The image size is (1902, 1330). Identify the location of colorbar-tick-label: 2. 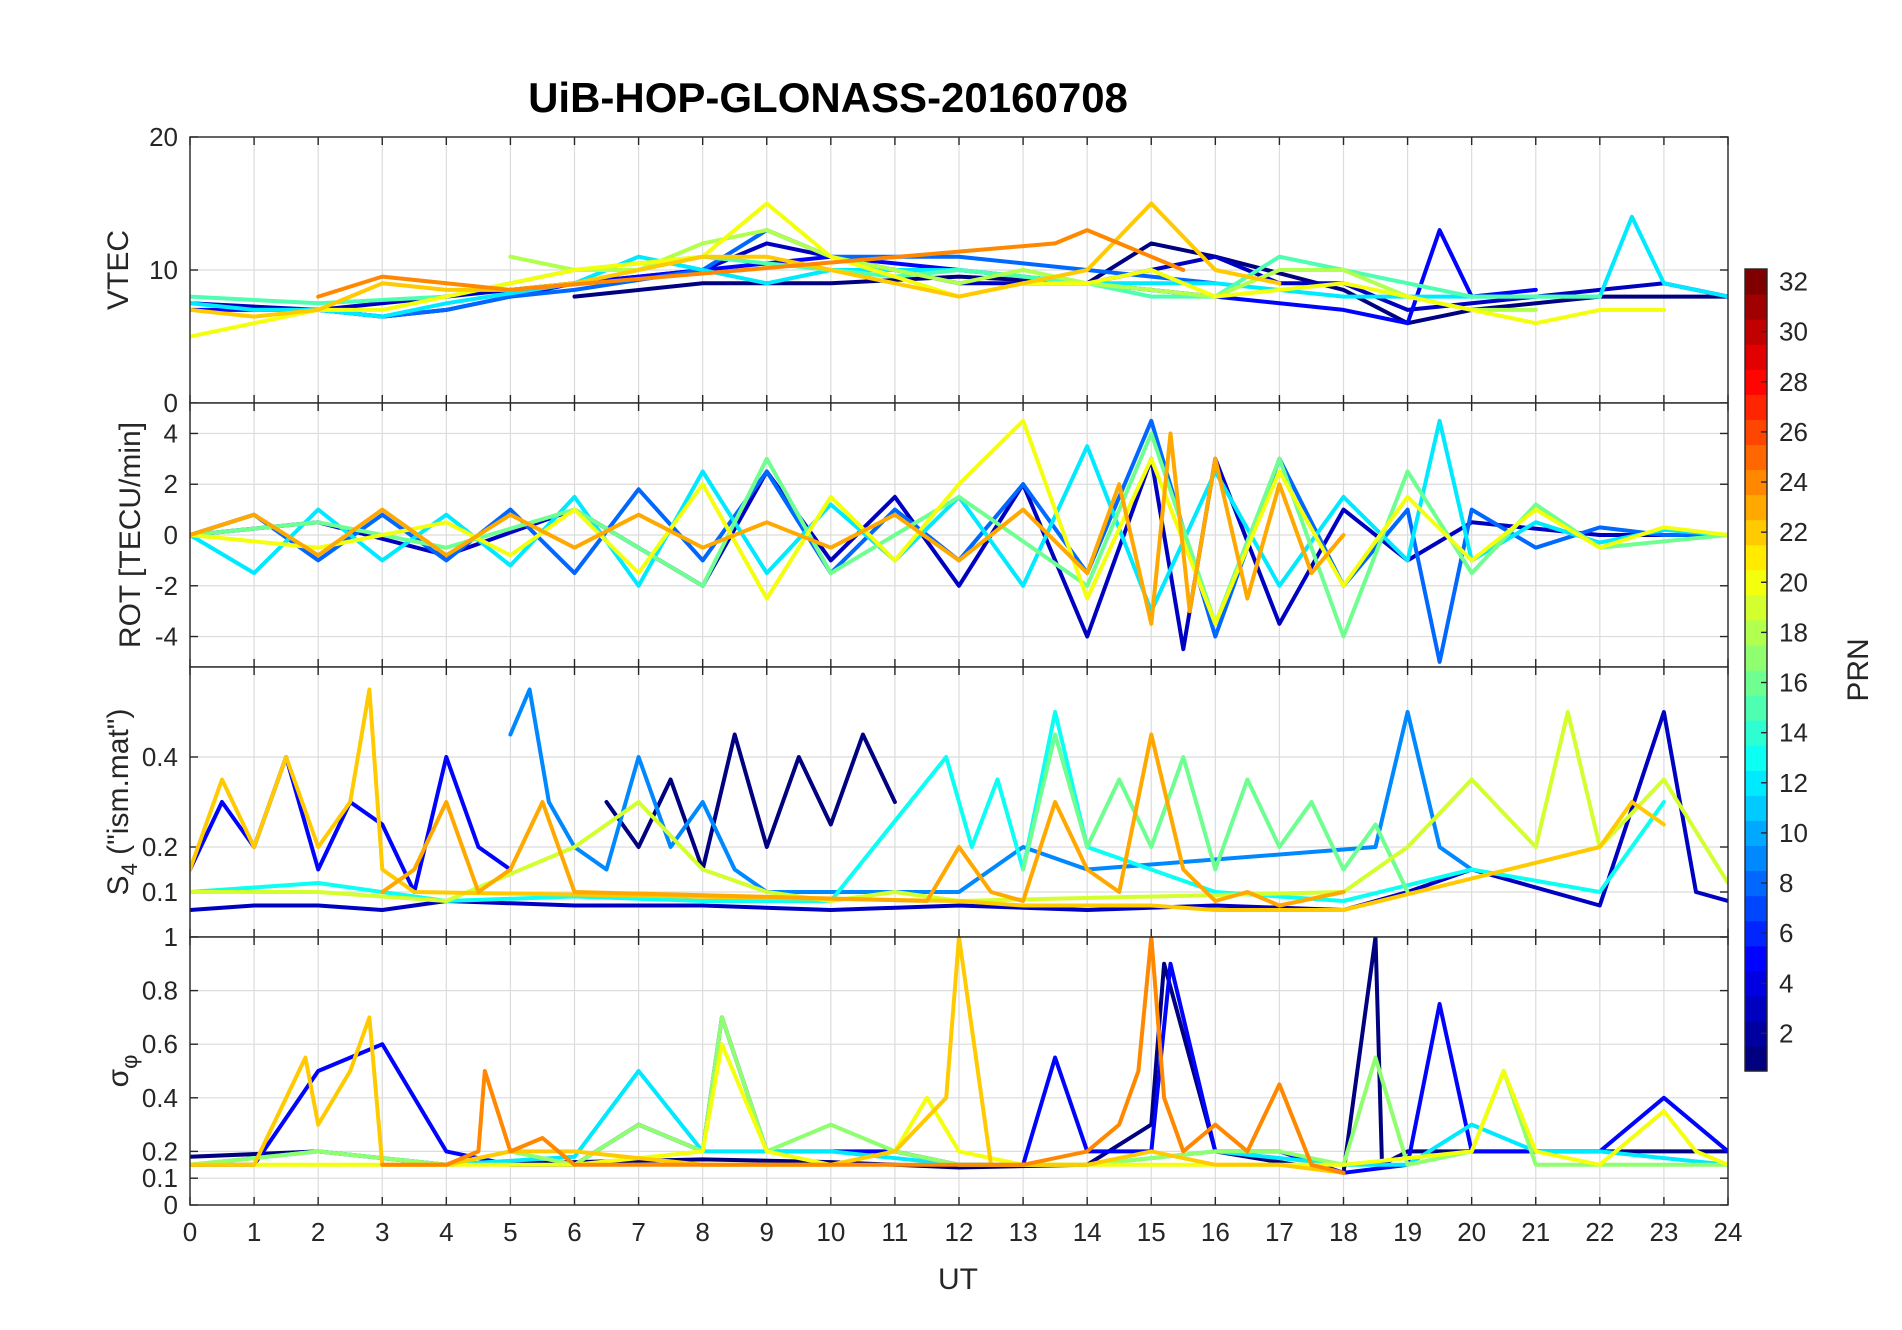
(1786, 1033).